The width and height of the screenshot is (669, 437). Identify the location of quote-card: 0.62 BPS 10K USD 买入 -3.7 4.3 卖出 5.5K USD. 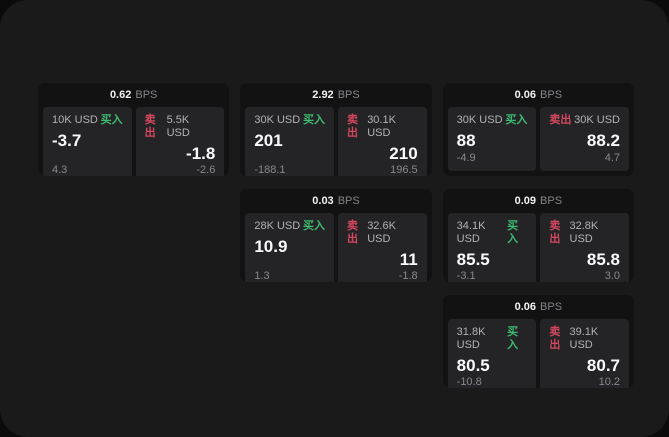
(134, 129).